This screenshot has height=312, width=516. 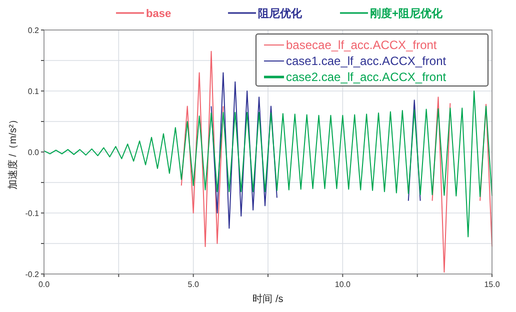 What do you see at coordinates (34, 30) in the screenshot?
I see `y-tick-label: 0.2` at bounding box center [34, 30].